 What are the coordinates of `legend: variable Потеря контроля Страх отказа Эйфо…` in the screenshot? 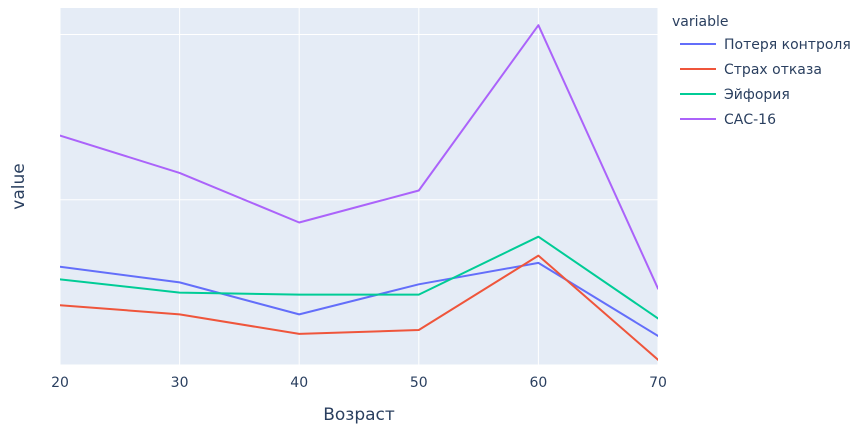 It's located at (761, 71).